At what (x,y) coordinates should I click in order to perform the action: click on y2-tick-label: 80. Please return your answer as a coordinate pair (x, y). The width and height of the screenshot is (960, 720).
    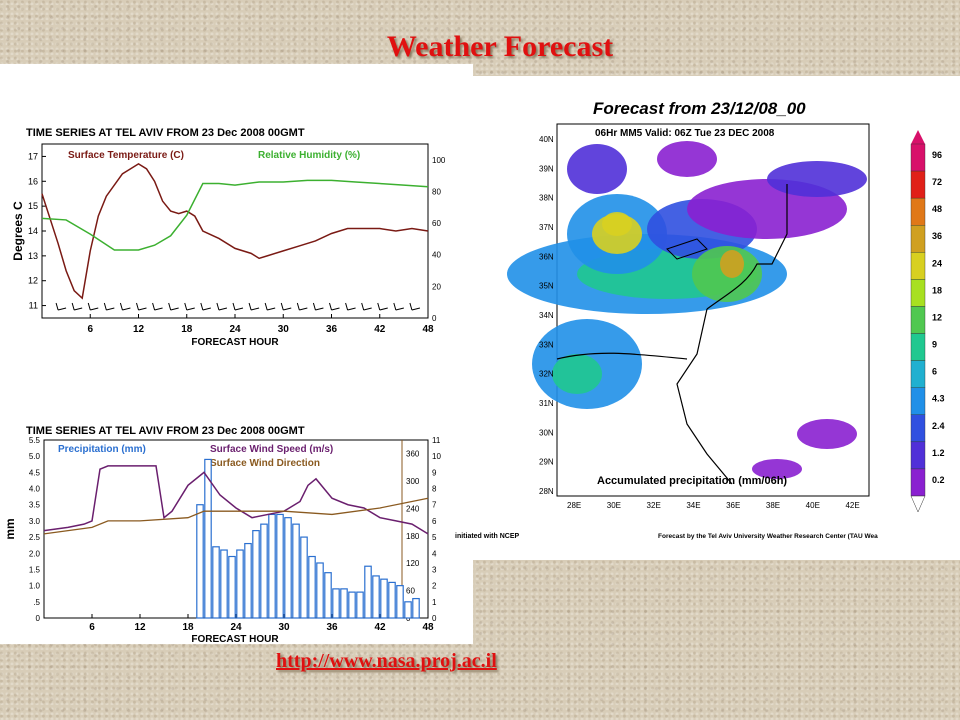
    Looking at the image, I should click on (436, 191).